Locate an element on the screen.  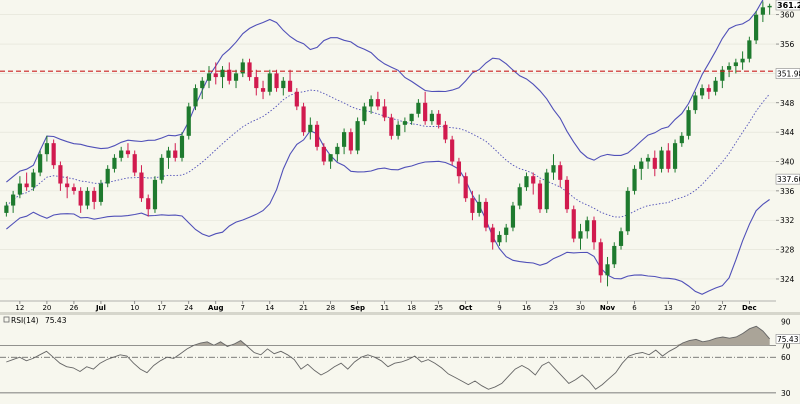
date-tick-label: 26 is located at coordinates (73, 308).